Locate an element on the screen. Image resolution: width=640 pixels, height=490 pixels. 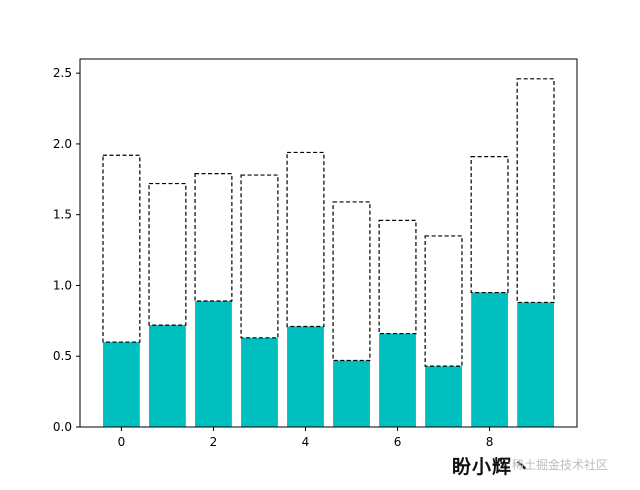
y-tick-label: 0.0 is located at coordinates (62, 427).